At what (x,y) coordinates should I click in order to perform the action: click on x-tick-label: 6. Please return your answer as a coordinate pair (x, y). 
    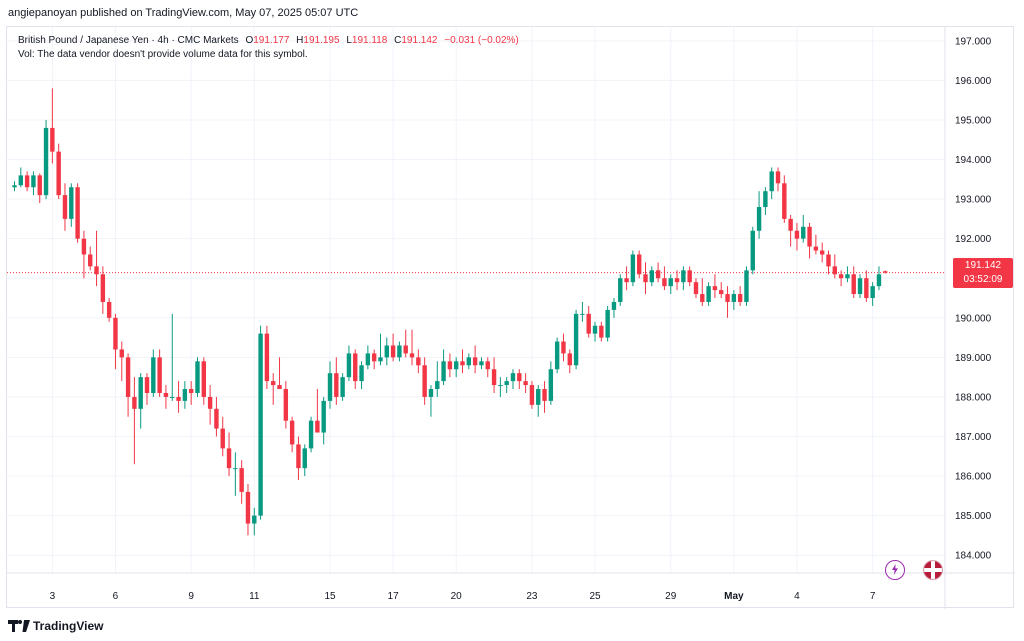
    Looking at the image, I should click on (116, 596).